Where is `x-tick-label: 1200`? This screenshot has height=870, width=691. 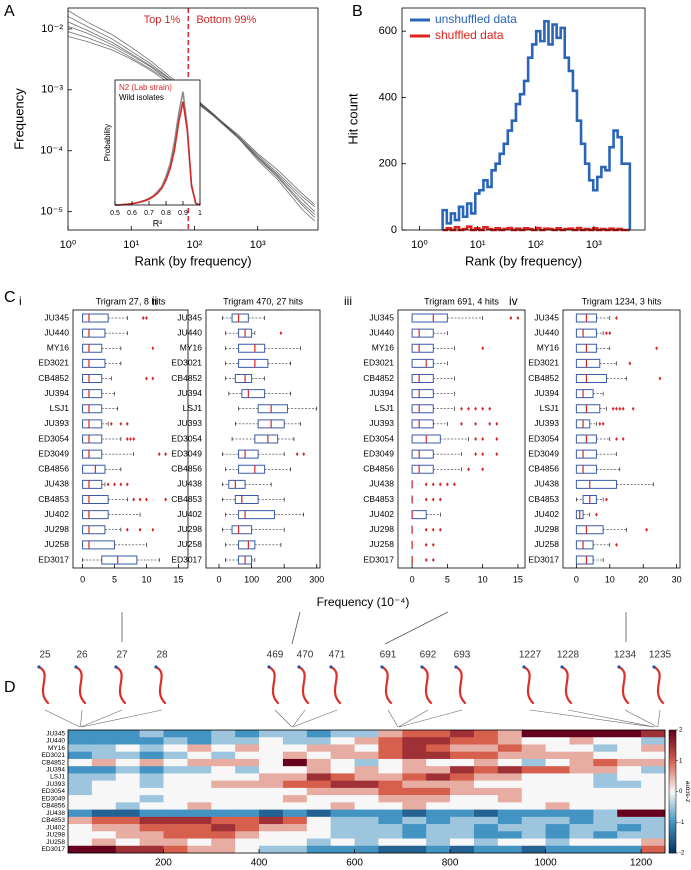
x-tick-label: 1200 is located at coordinates (641, 863).